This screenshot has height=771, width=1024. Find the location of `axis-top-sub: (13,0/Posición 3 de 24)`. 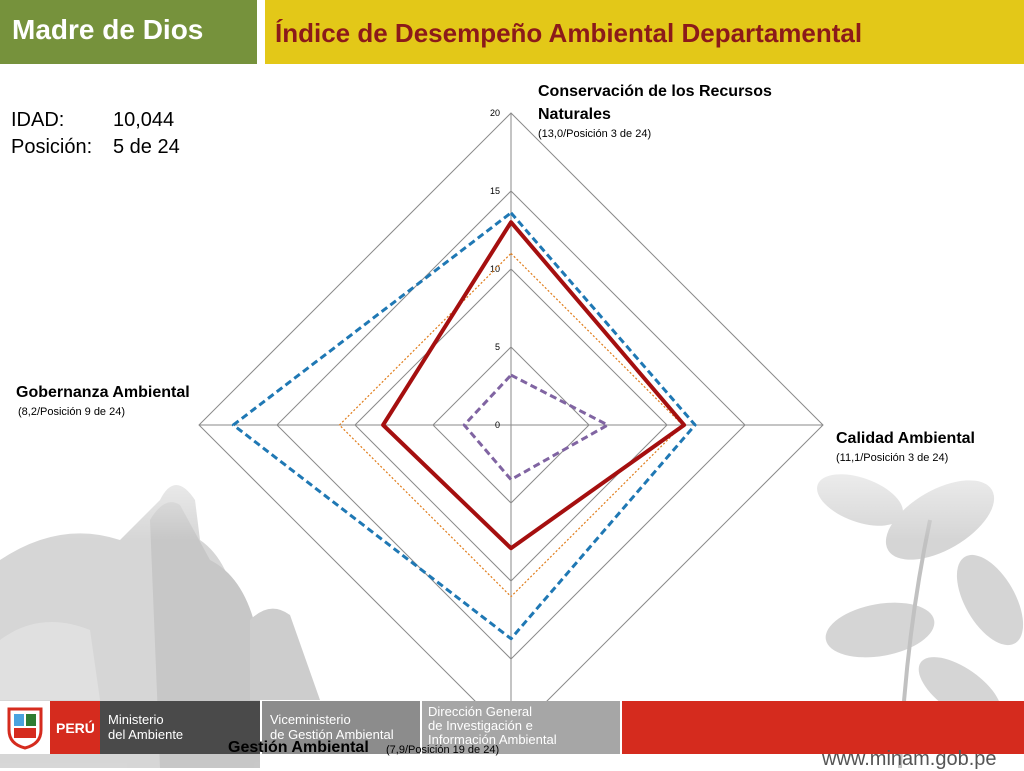

axis-top-sub: (13,0/Posición 3 de 24) is located at coordinates (595, 134).